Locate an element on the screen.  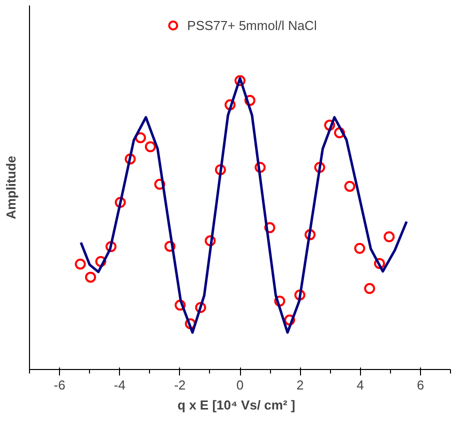
x-tick-label: -2 is located at coordinates (180, 385).